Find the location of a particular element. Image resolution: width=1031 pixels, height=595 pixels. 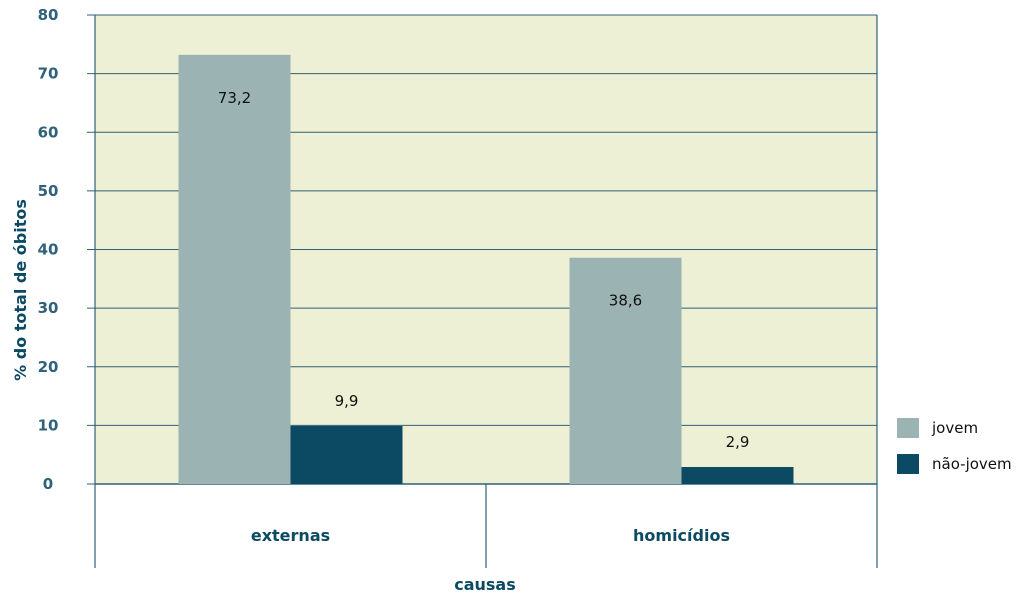

data-label: 9,9 is located at coordinates (347, 401).